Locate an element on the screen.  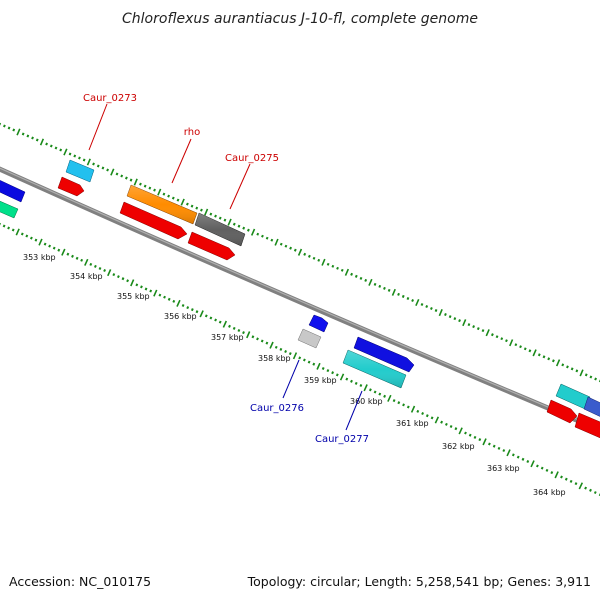
feature-blue-left is located at coordinates (13, 190).